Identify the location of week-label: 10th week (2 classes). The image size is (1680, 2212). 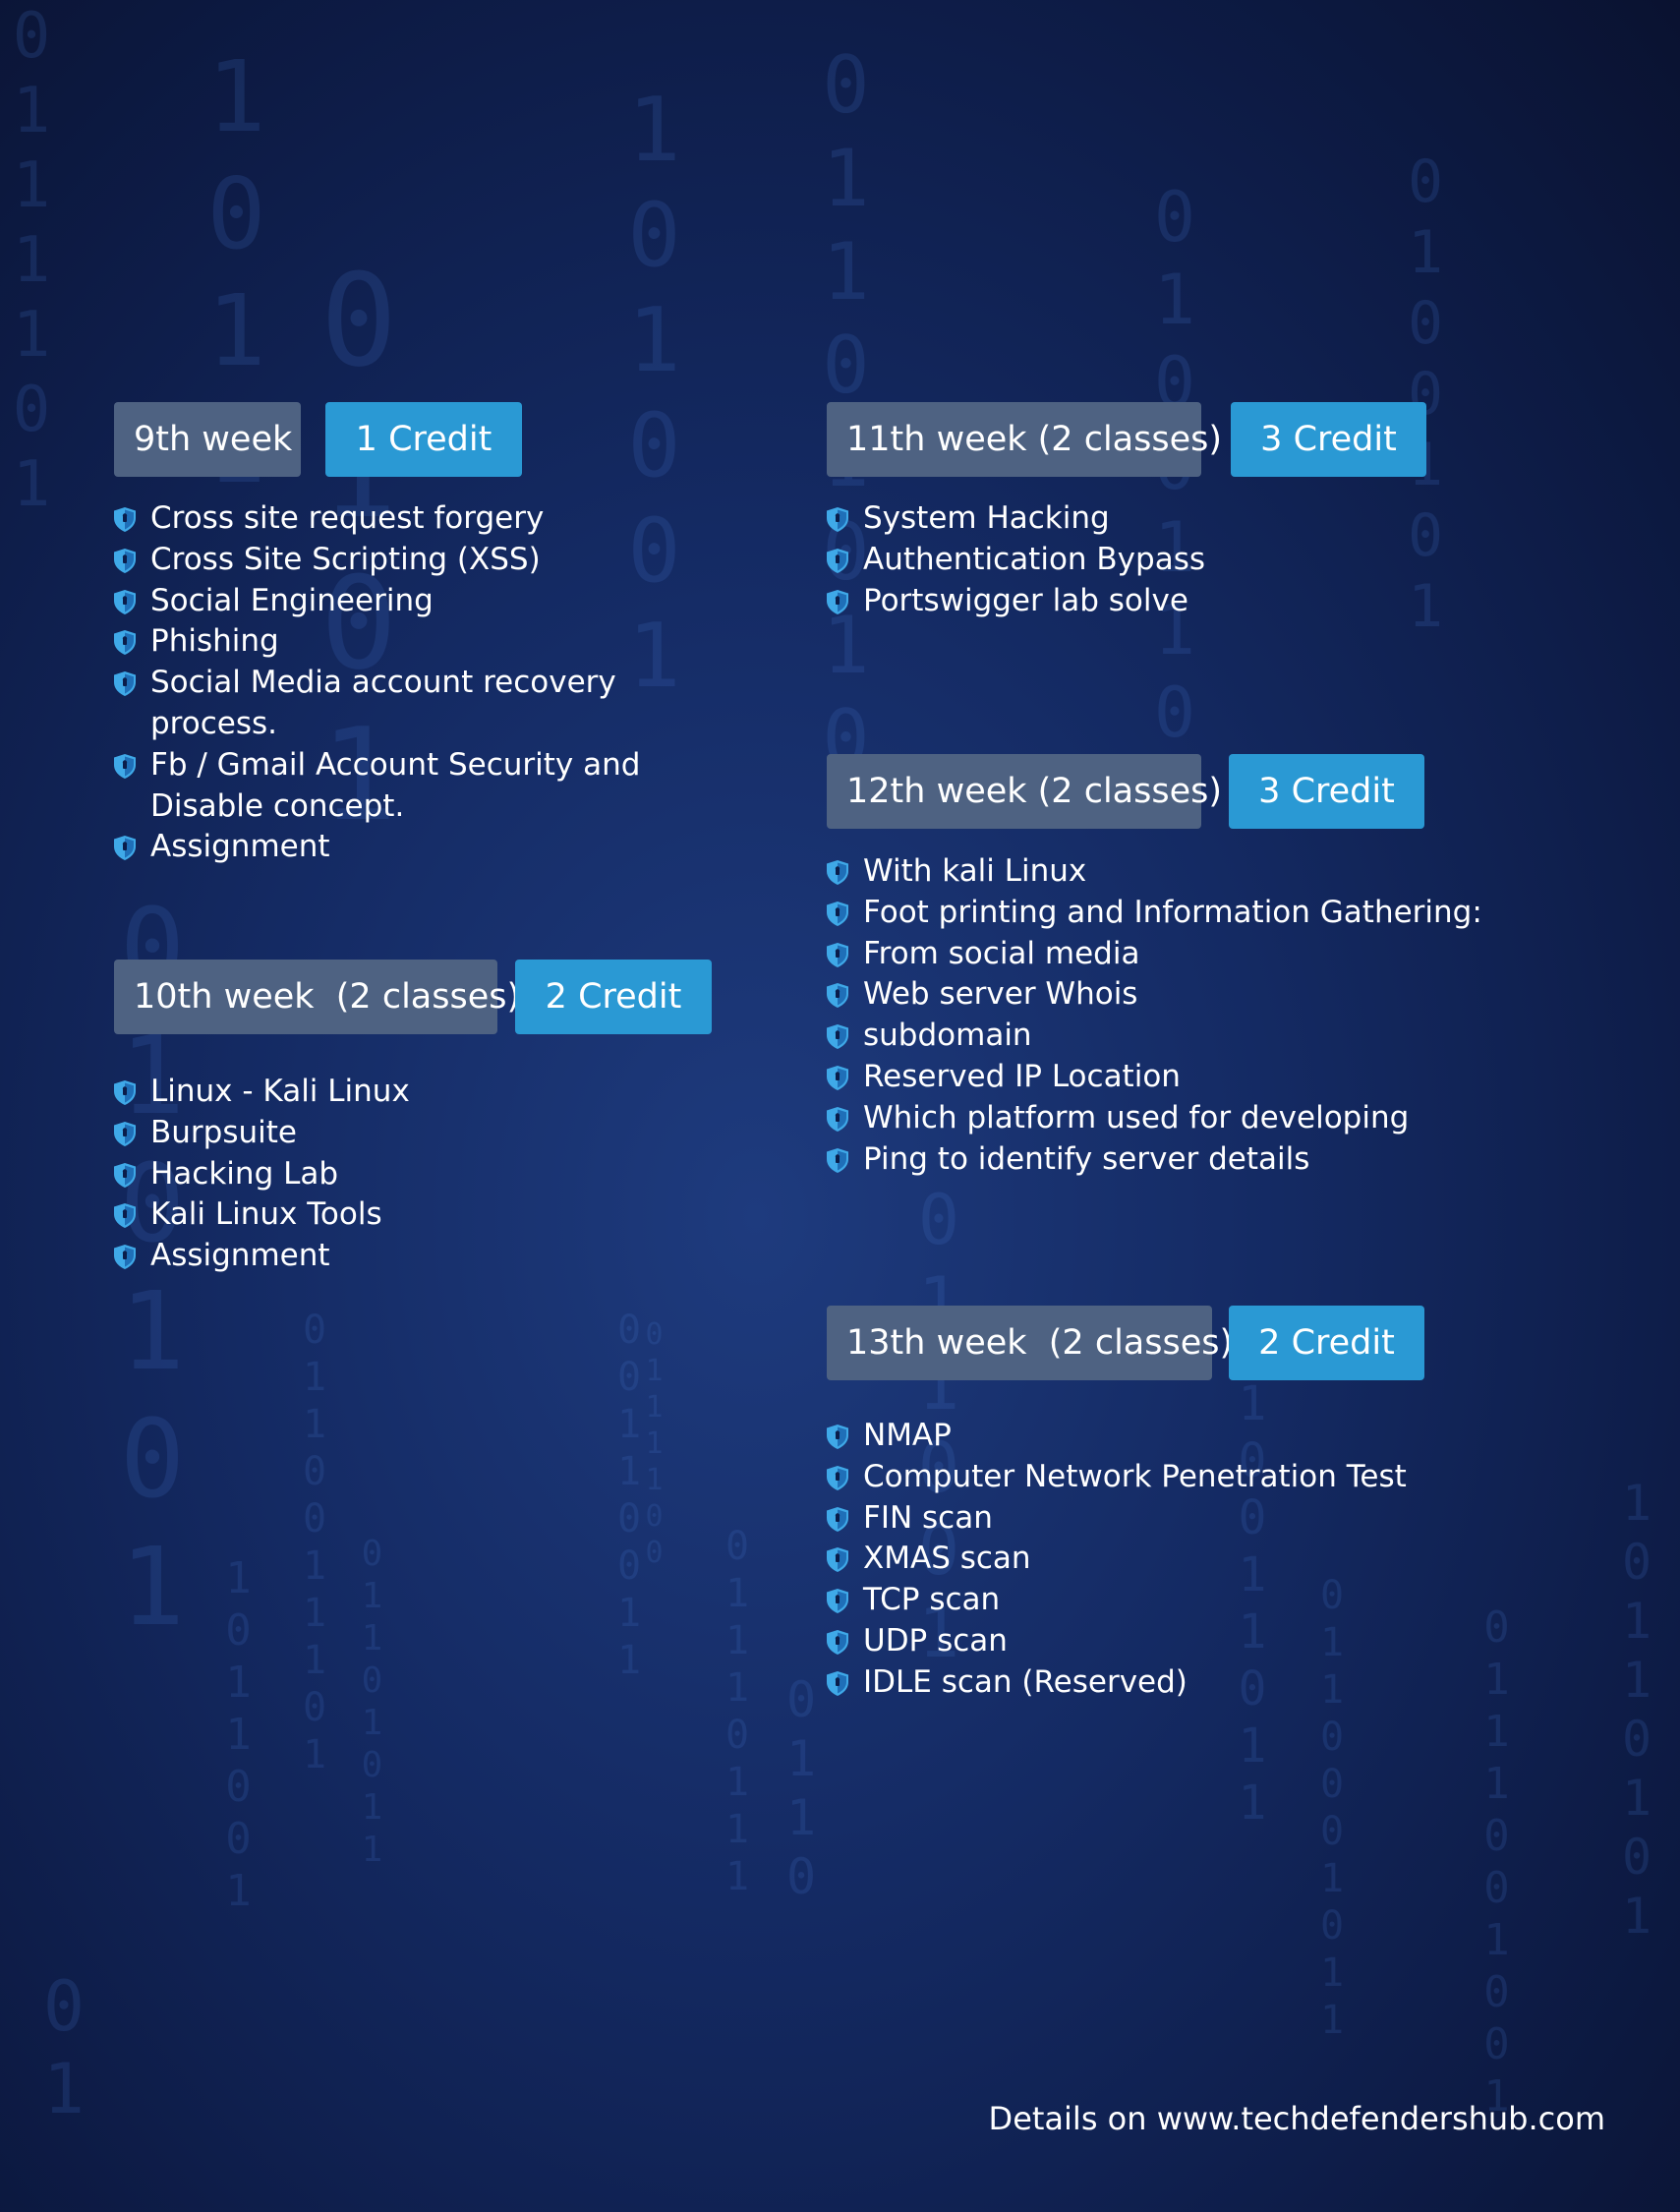
(317, 997).